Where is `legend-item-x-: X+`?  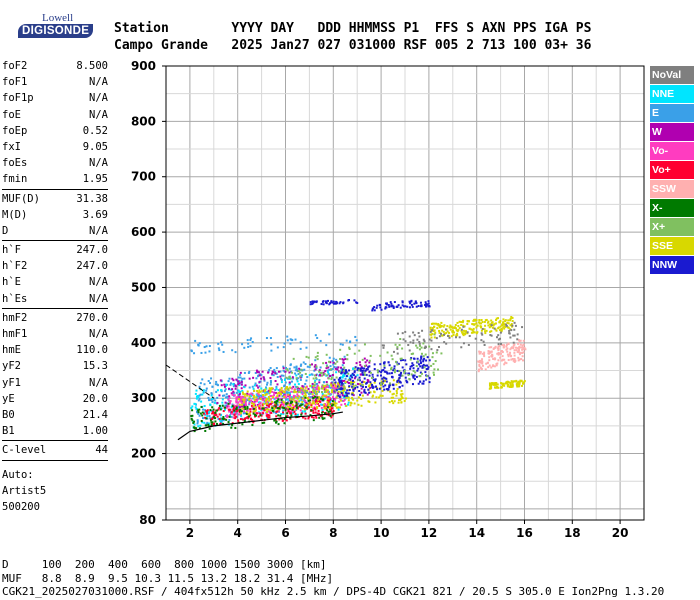
legend-item-x-: X+ is located at coordinates (672, 227).